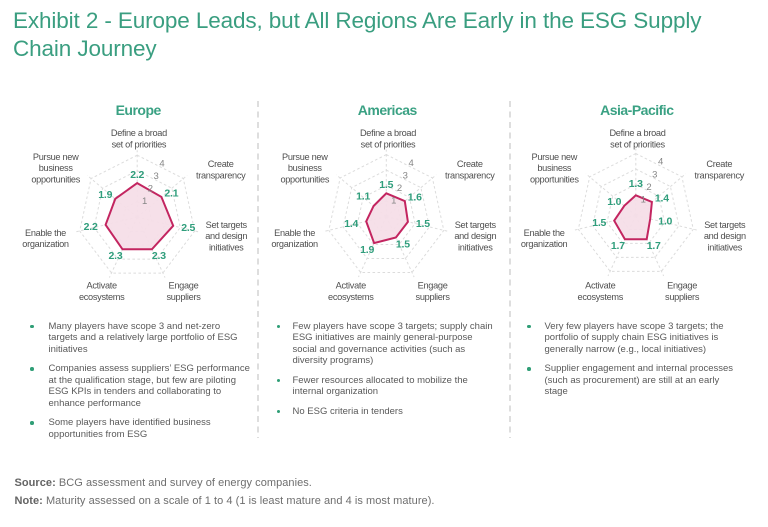 The width and height of the screenshot is (768, 527). Describe the element at coordinates (388, 110) in the screenshot. I see `svg-text: Americas` at that location.